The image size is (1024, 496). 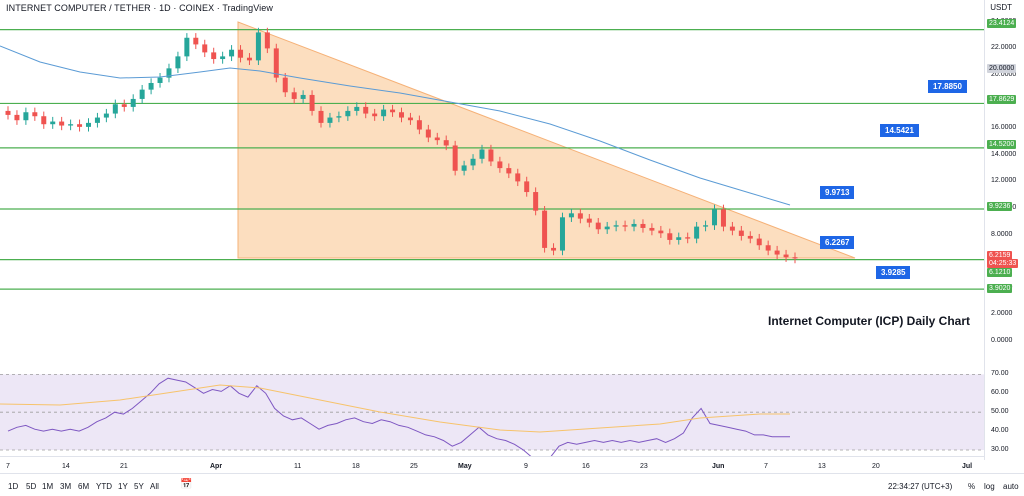 What do you see at coordinates (1002, 234) in the screenshot?
I see `price-tick-label: 8.0000` at bounding box center [1002, 234].